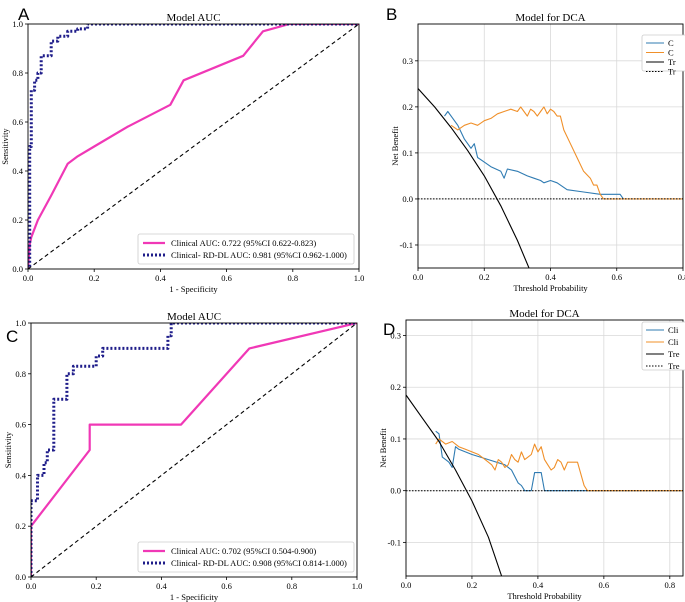 The height and width of the screenshot is (602, 685). What do you see at coordinates (243, 243) in the screenshot?
I see `legend-entry: Clinical AUC: 0.722 (95%CI 0.622-0.823)` at bounding box center [243, 243].